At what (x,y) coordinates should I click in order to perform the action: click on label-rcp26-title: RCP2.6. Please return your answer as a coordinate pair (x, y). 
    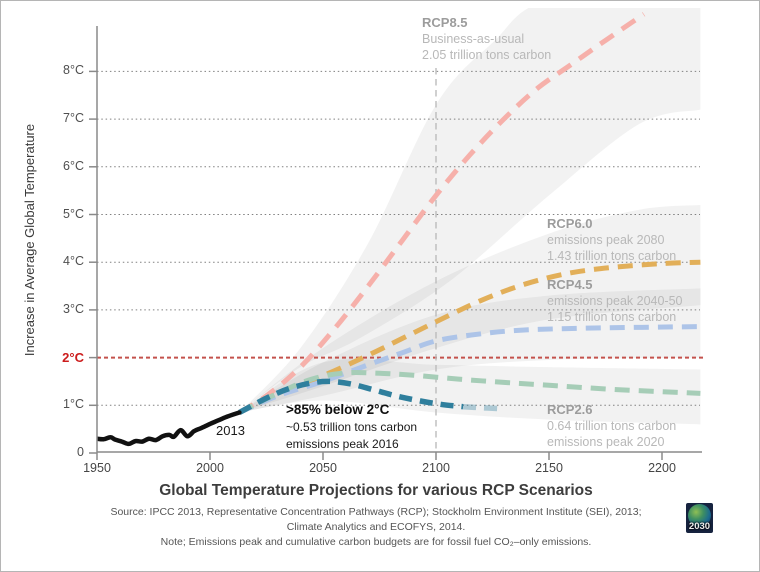
    Looking at the image, I should click on (570, 409).